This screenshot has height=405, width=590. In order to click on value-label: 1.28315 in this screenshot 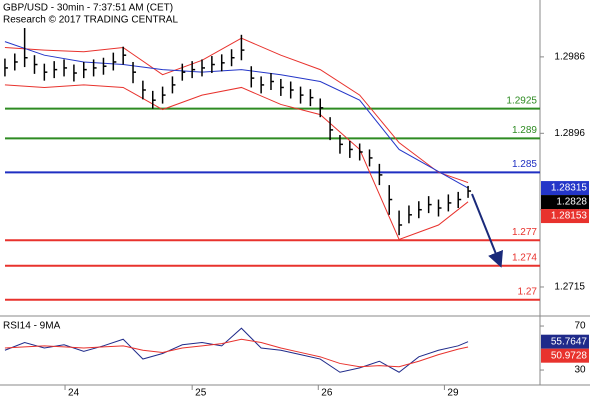, I will do `click(569, 188)`.